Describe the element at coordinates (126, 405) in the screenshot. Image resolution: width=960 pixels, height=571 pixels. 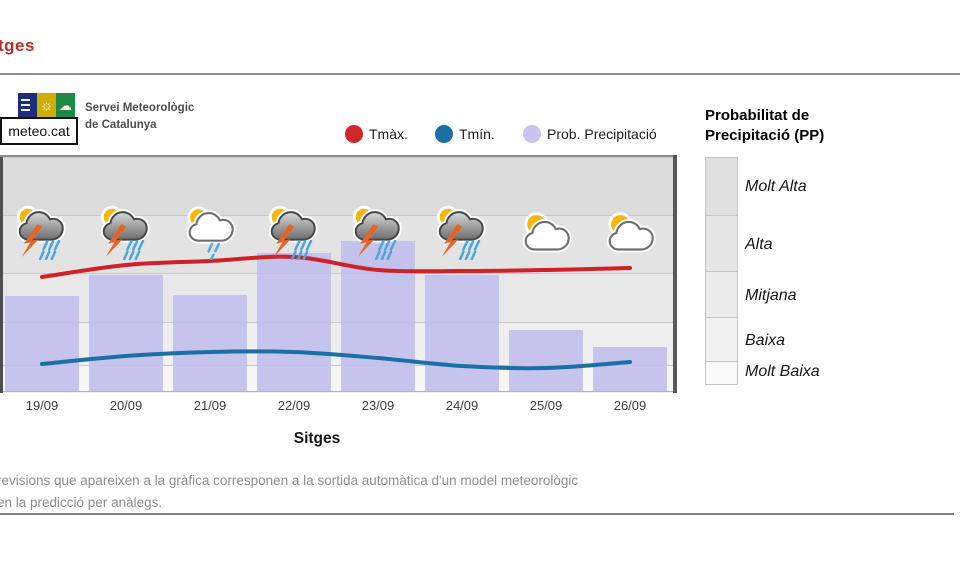
I see `x-tick-label: 20/09` at that location.